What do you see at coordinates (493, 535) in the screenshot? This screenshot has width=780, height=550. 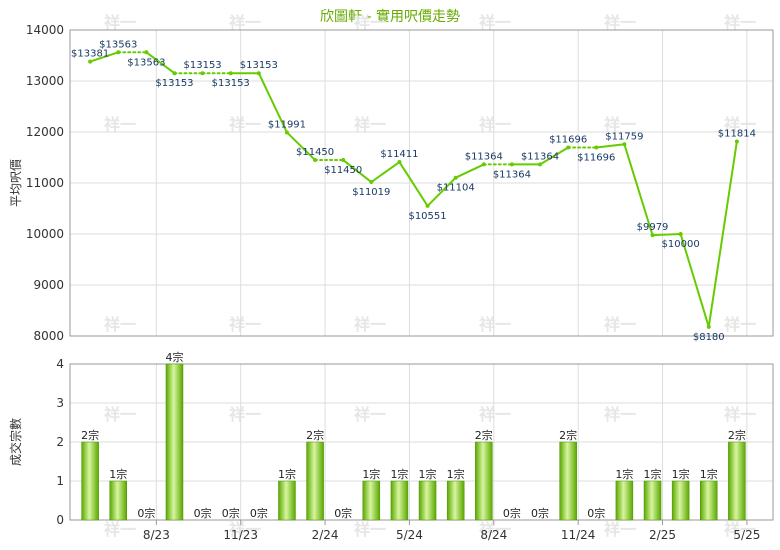 I see `x-tick-label: 8/24` at bounding box center [493, 535].